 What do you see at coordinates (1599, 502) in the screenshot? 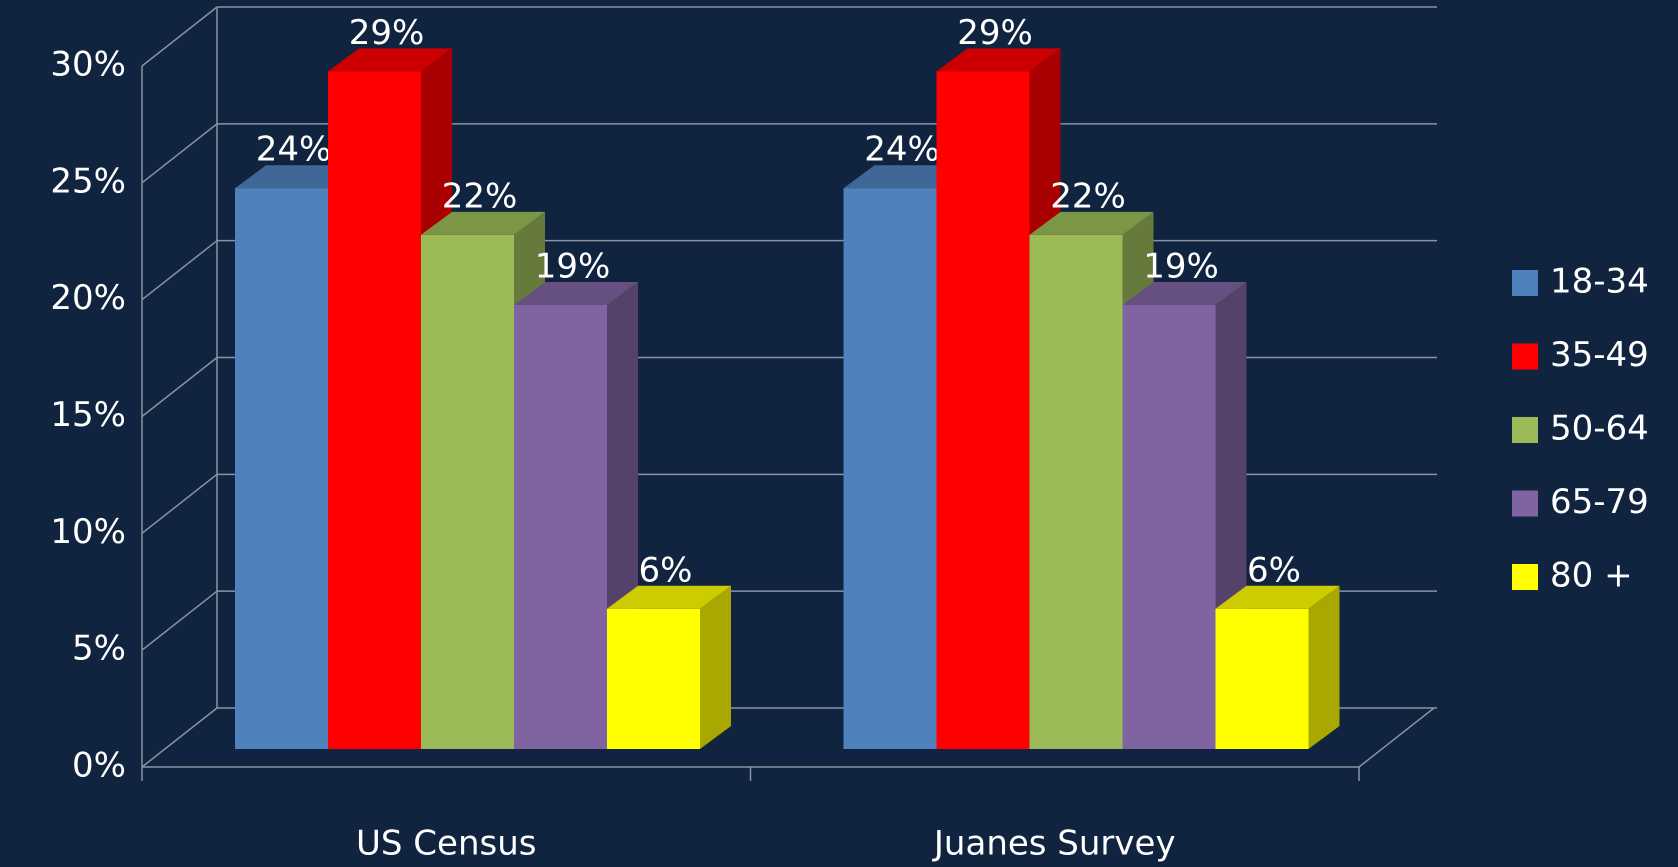
I see `legend-label: 65-79` at bounding box center [1599, 502].